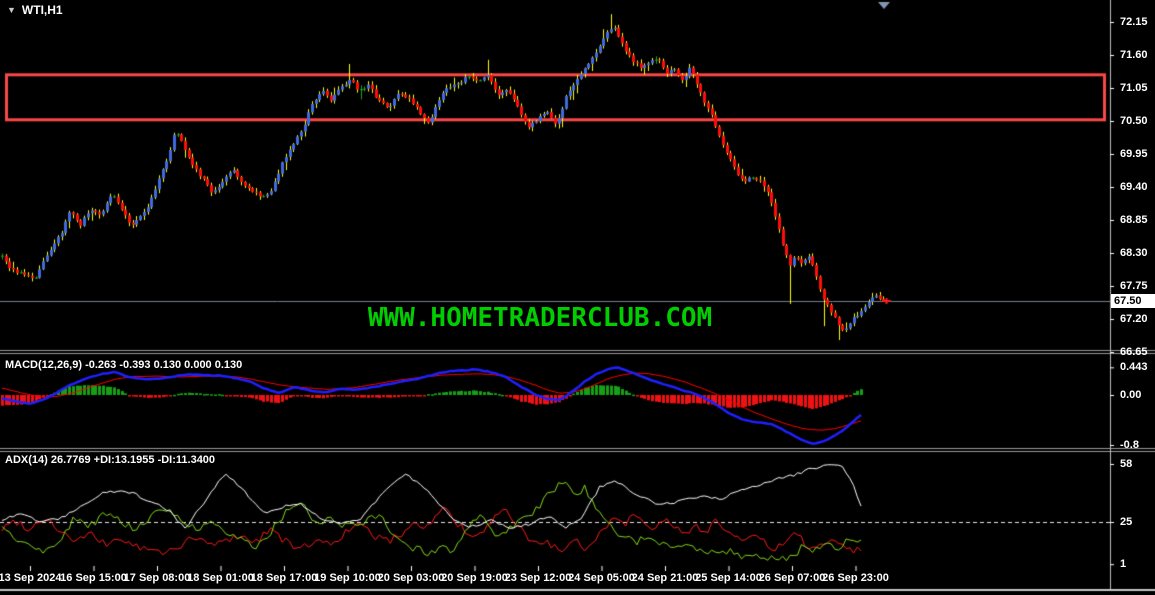 The width and height of the screenshot is (1155, 595). I want to click on time-axis-label: 20 Sep 03:00, so click(411, 578).